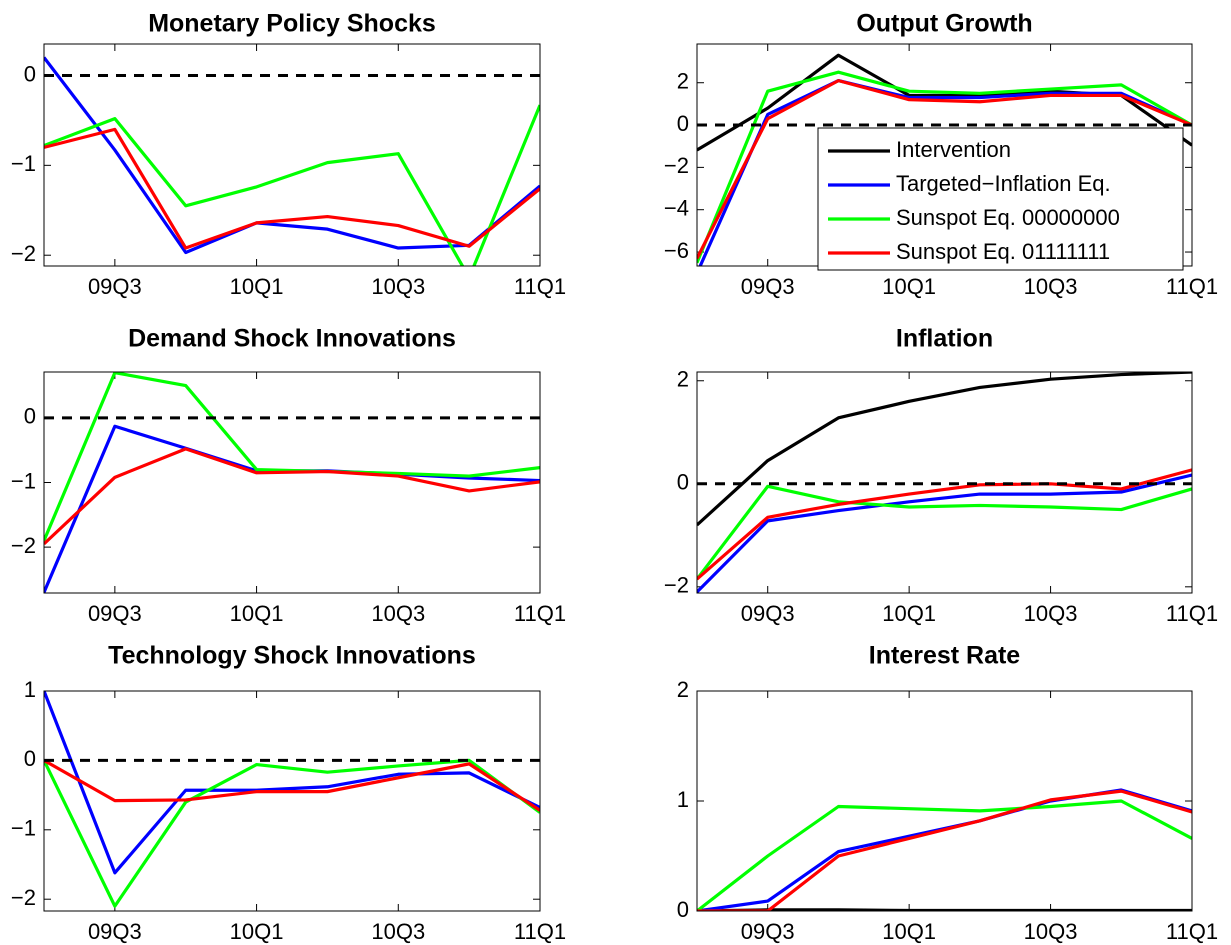 Image resolution: width=1231 pixels, height=945 pixels. I want to click on panel-title: Interest Rate, so click(945, 656).